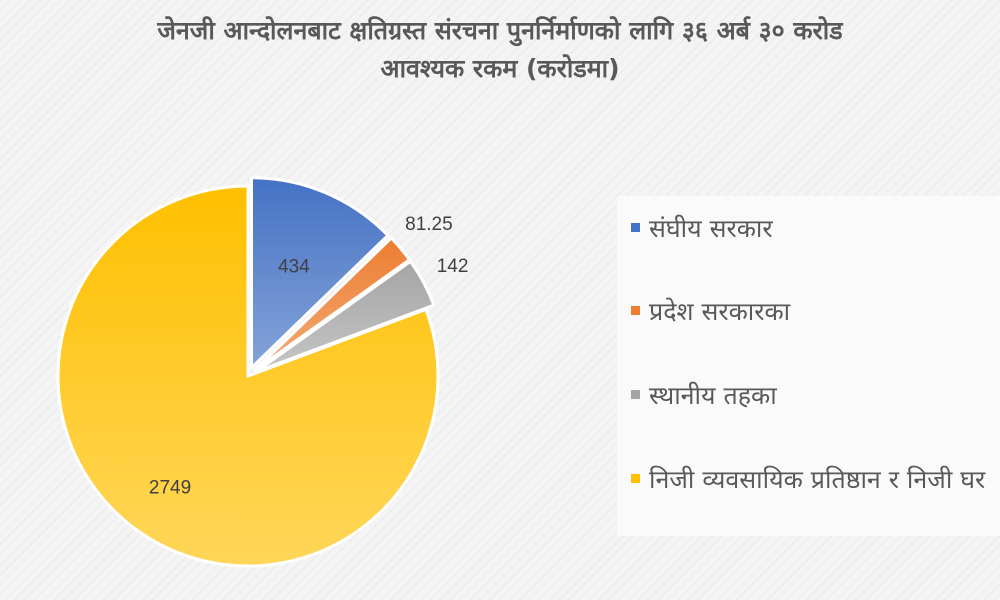  I want to click on legend-swatch-provincial, so click(635, 310).